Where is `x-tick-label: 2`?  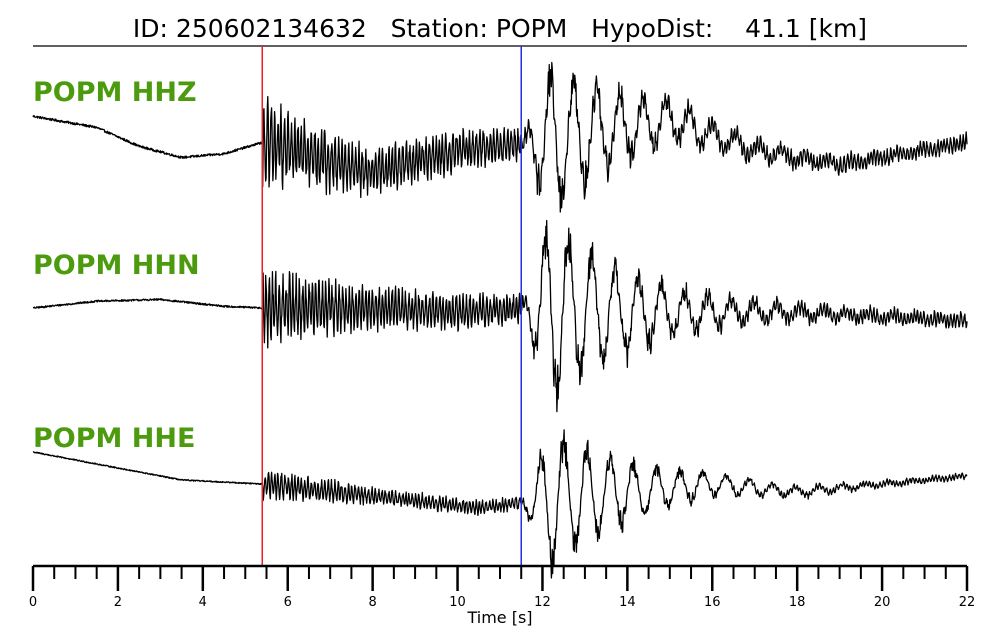
x-tick-label: 2 is located at coordinates (118, 602).